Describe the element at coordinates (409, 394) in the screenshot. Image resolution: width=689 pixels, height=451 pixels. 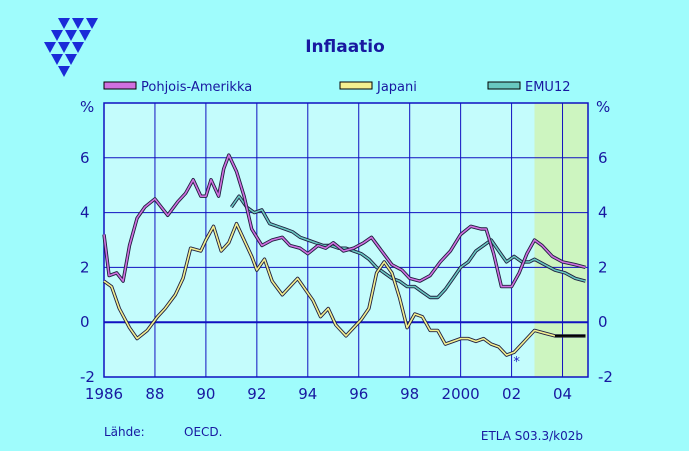
I see `x-tick-label: 98` at that location.